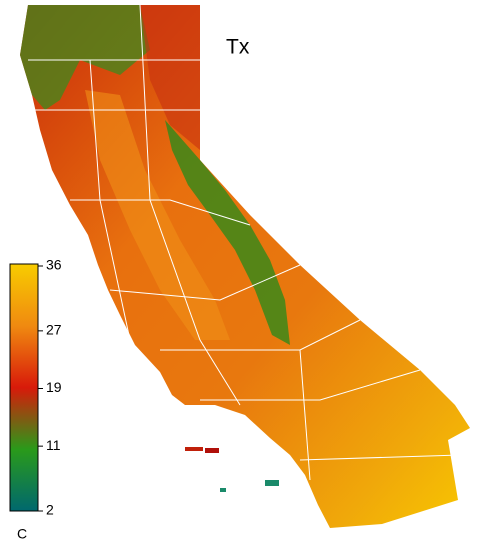 Image resolution: width=502 pixels, height=557 pixels. I want to click on northeast-highlands, so click(170, 77).